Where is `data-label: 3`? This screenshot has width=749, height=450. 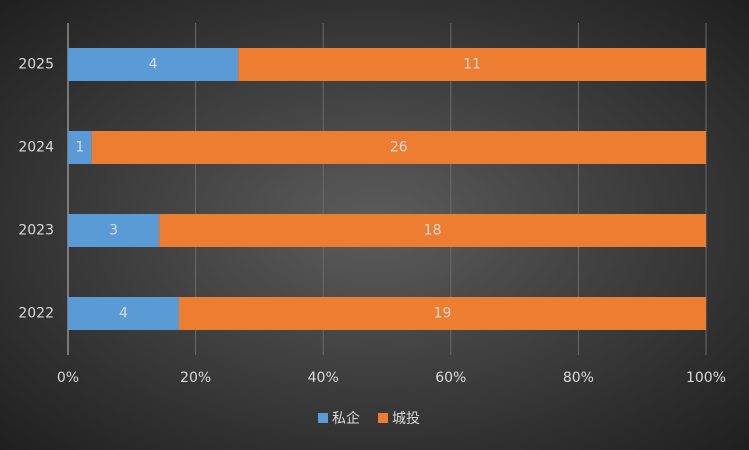
data-label: 3 is located at coordinates (113, 231).